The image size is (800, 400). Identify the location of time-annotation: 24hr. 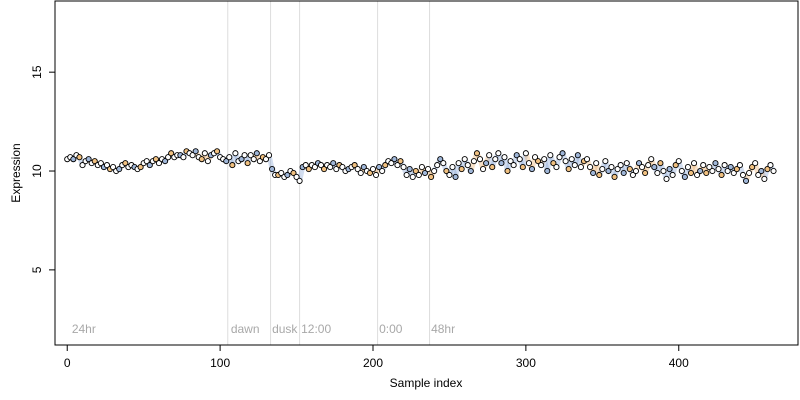
(84, 329).